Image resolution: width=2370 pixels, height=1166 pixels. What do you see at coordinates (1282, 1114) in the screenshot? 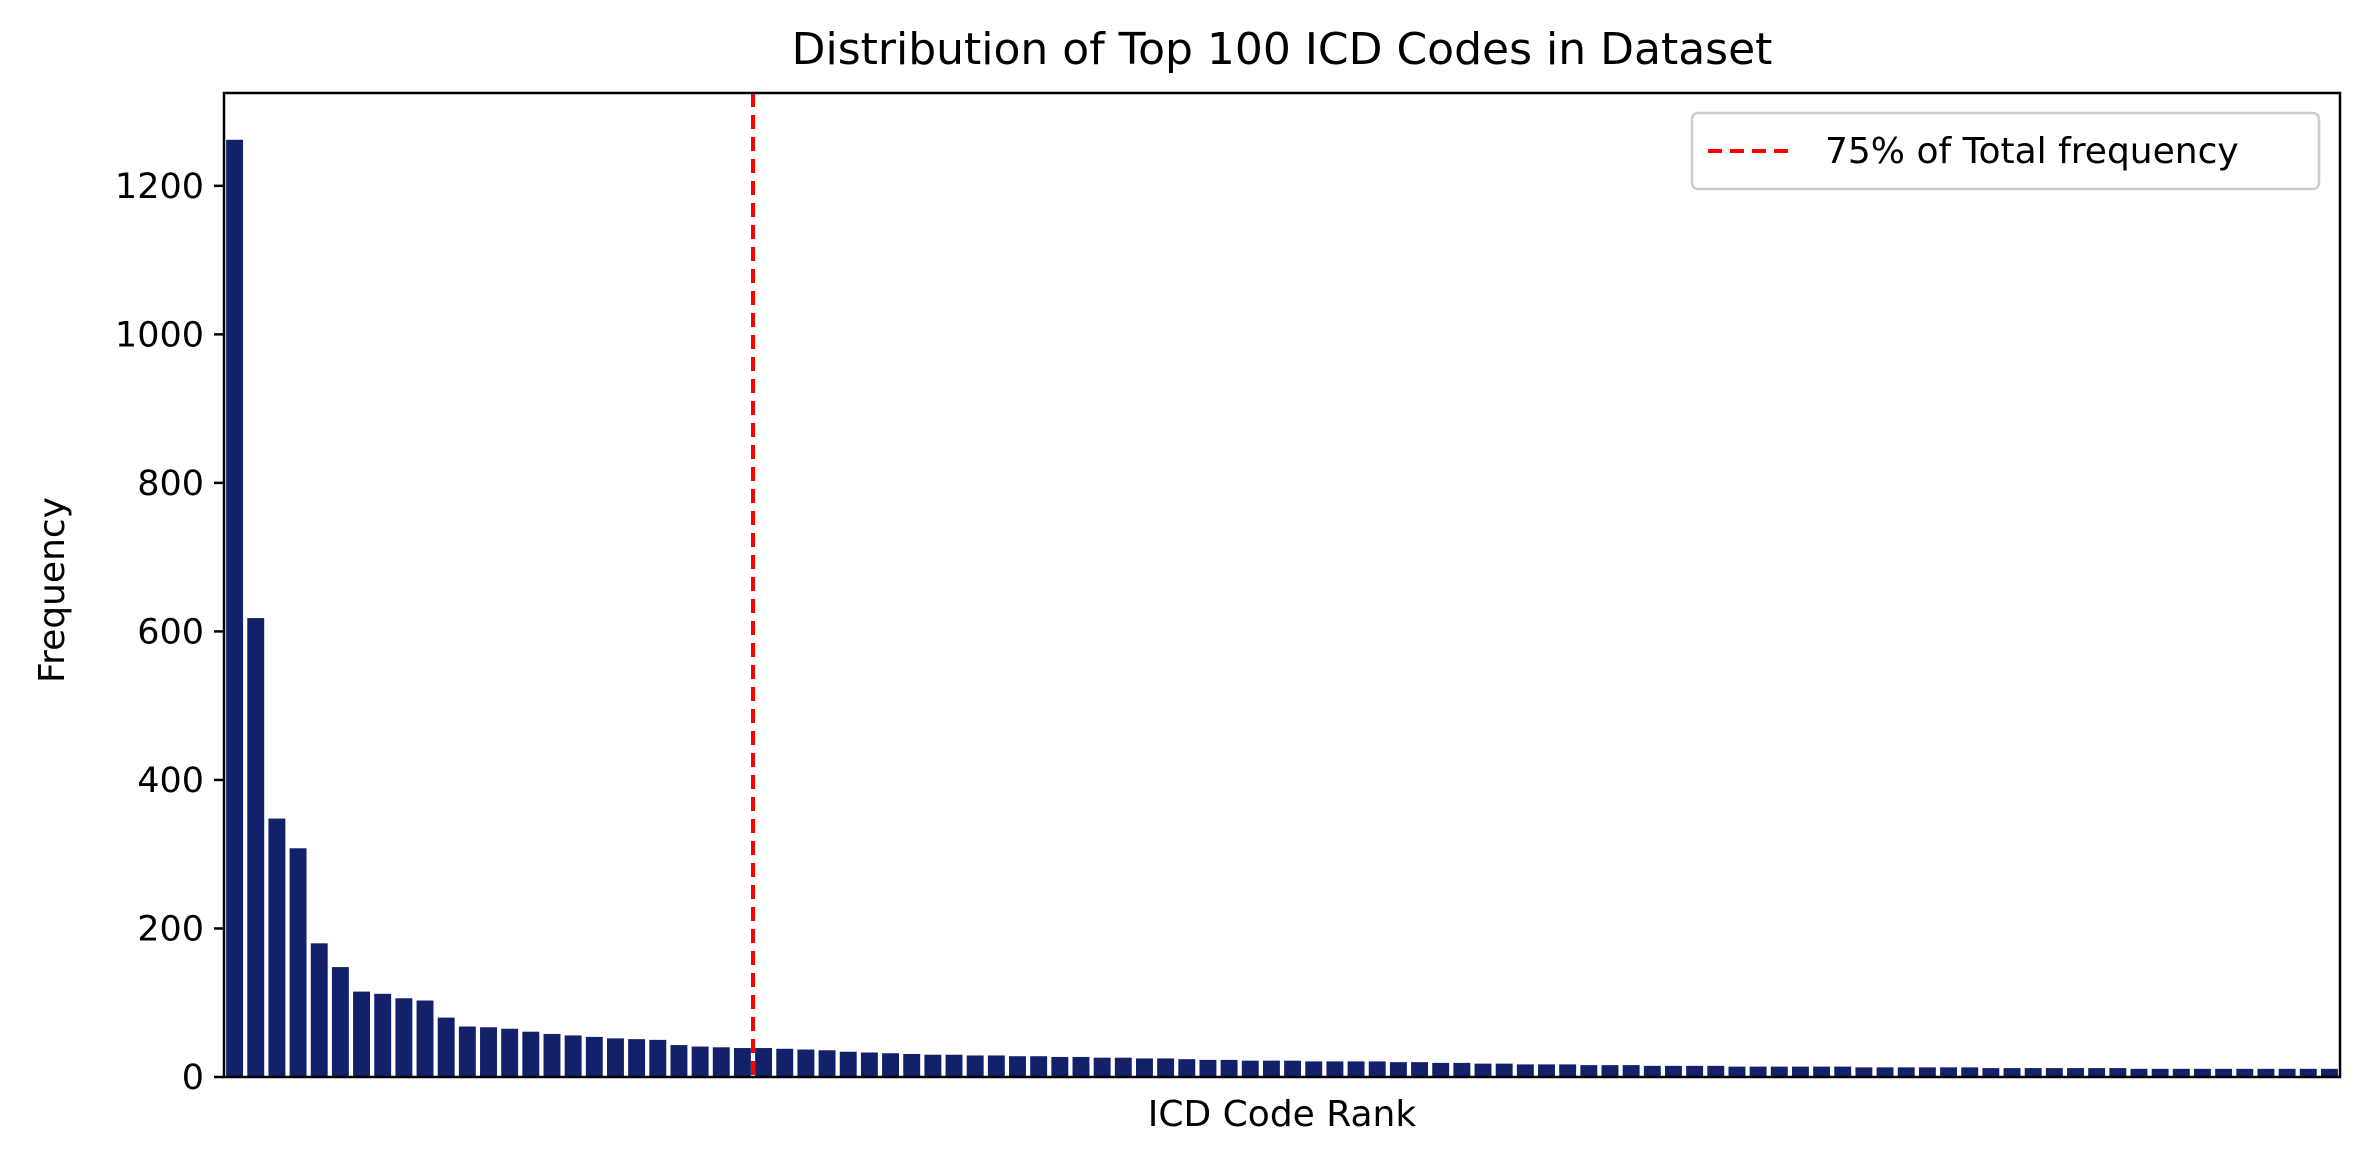
I see `x-axis-label: ICD Code Rank` at bounding box center [1282, 1114].